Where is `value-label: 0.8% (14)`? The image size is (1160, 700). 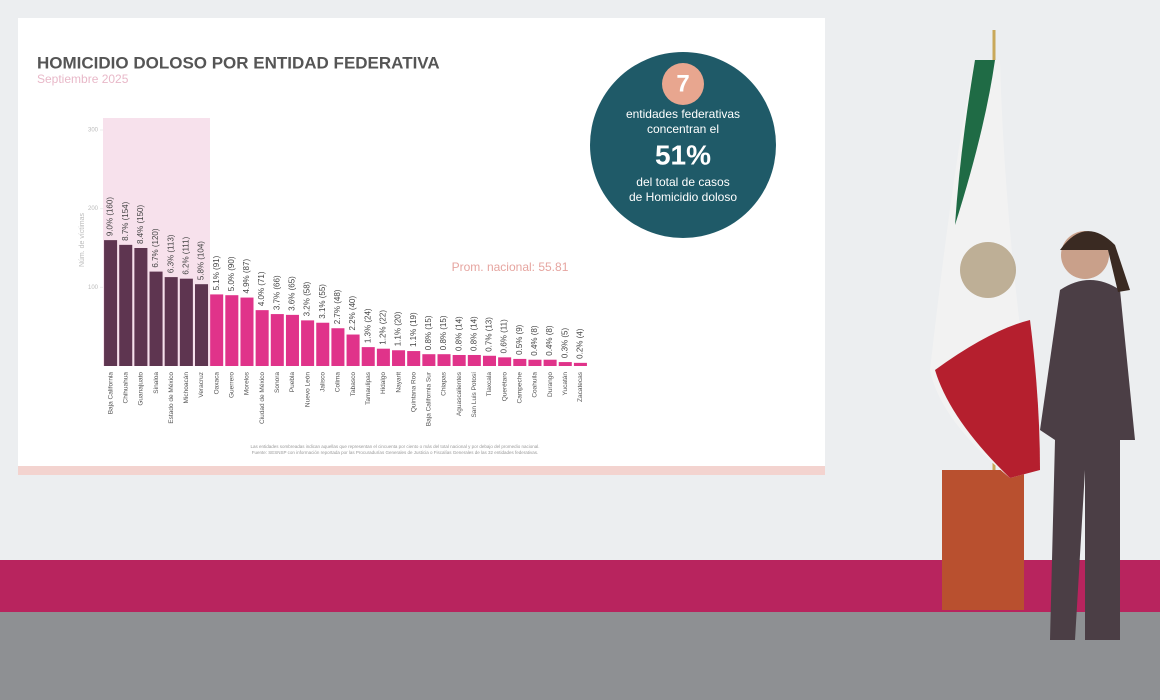 value-label: 0.8% (14) is located at coordinates (458, 333).